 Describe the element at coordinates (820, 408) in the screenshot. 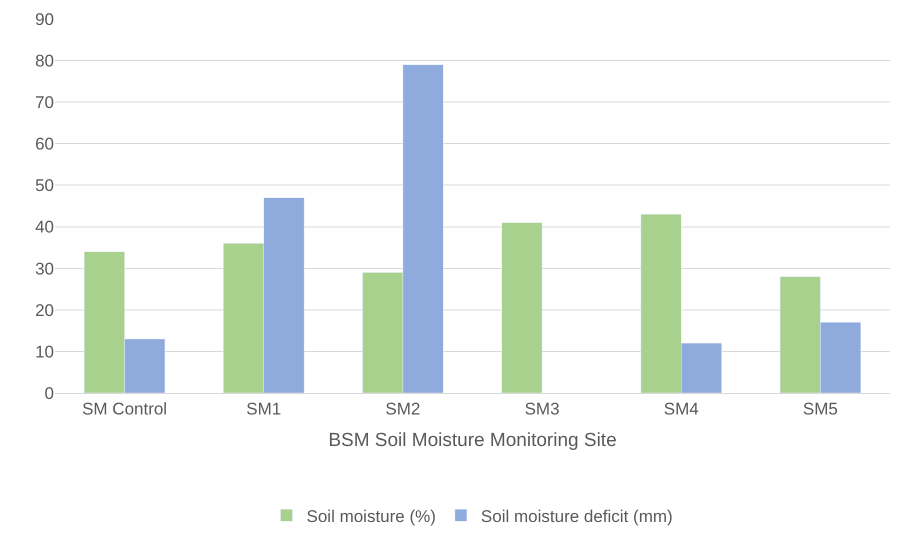

I see `x-tick-label: SM5` at that location.